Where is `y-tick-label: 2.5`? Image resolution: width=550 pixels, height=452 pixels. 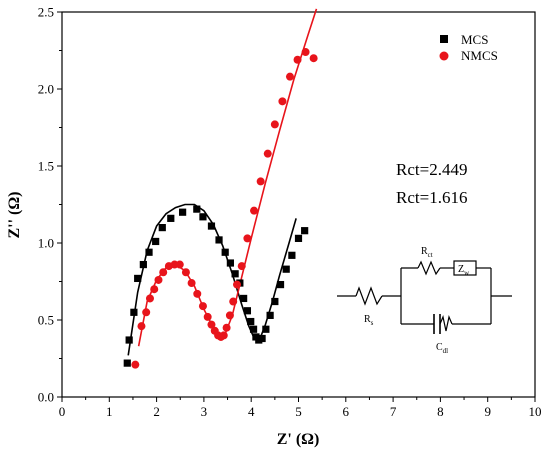
y-tick-label: 2.5 is located at coordinates (46, 12).